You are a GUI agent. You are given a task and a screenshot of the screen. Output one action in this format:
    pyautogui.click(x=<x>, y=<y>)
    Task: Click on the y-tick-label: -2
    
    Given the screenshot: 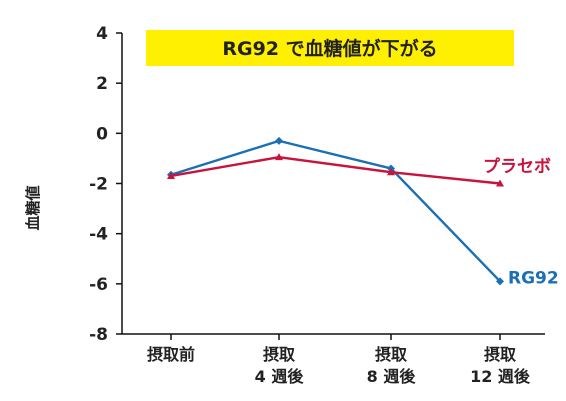 What is the action you would take?
    pyautogui.click(x=98, y=185)
    